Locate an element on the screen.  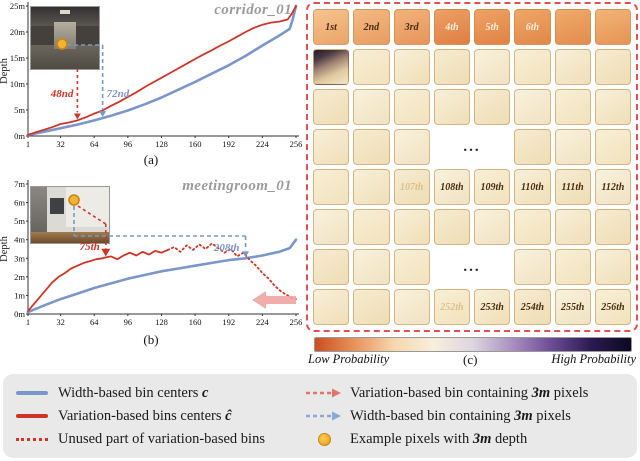
corridor-ceiling is located at coordinates (65, 16).